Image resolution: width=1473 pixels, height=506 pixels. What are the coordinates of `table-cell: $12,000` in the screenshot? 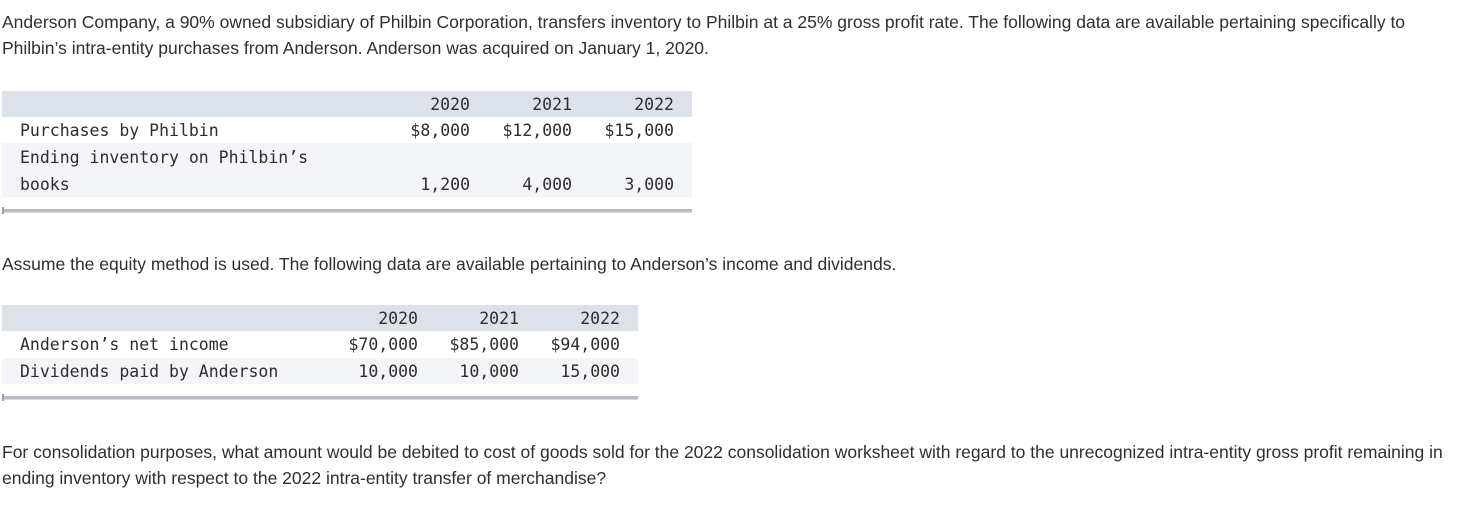 It's located at (537, 130).